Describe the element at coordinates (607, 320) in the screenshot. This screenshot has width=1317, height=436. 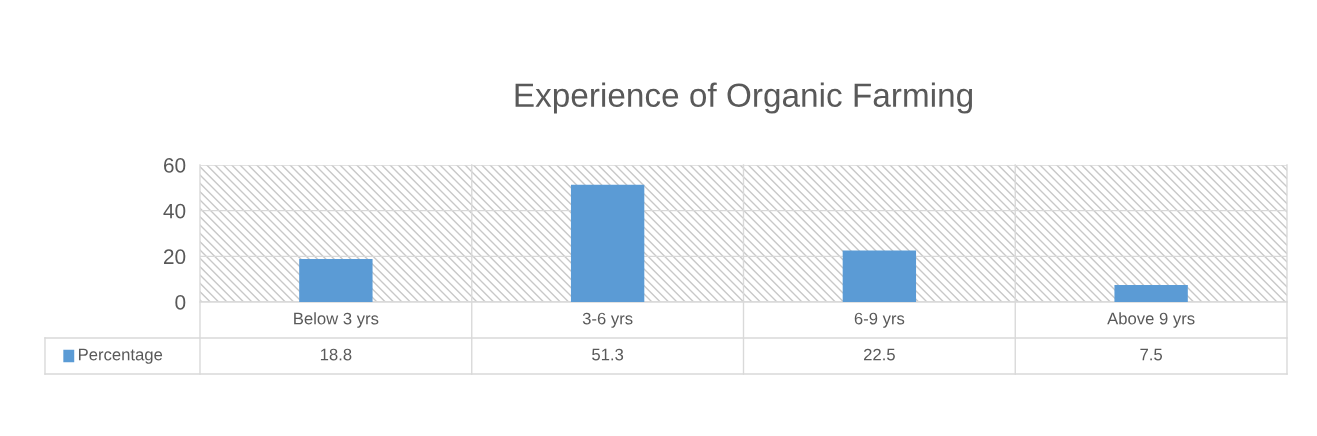
I see `x-tick-label: 3-6 yrs` at that location.